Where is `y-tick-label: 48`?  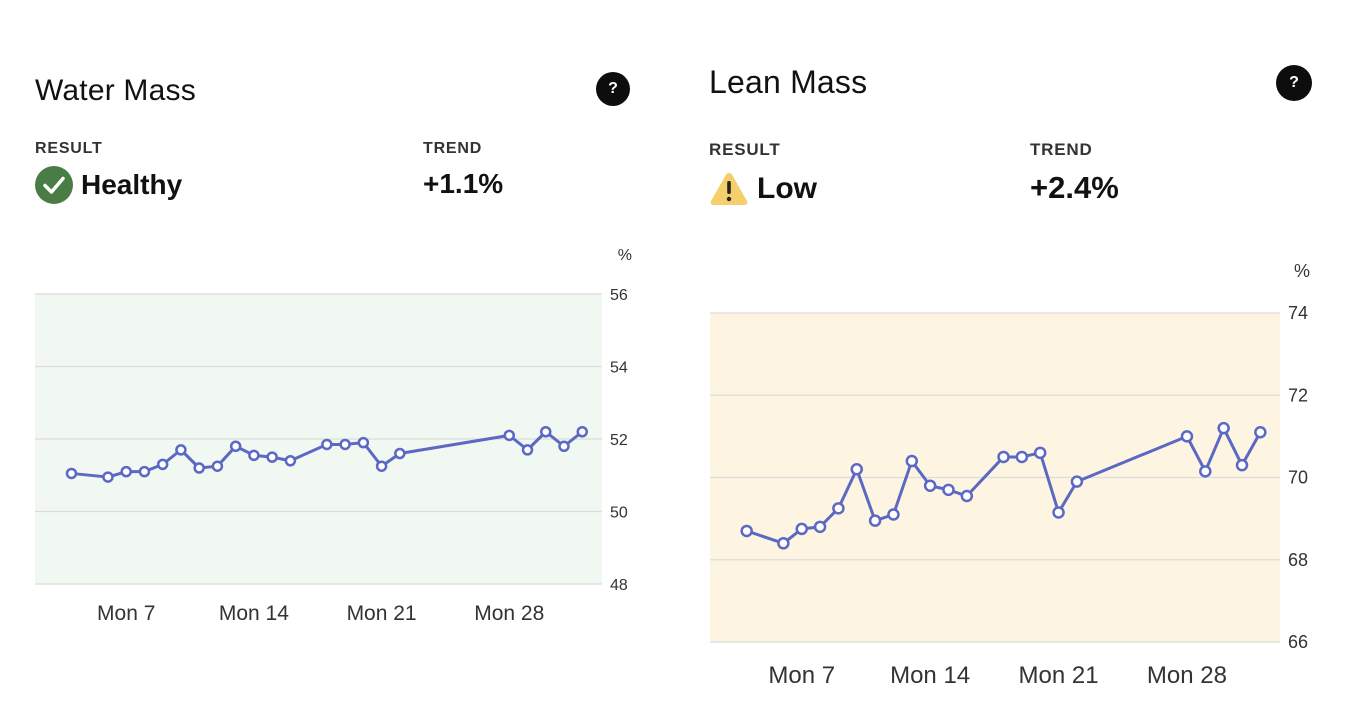
y-tick-label: 48 is located at coordinates (619, 585).